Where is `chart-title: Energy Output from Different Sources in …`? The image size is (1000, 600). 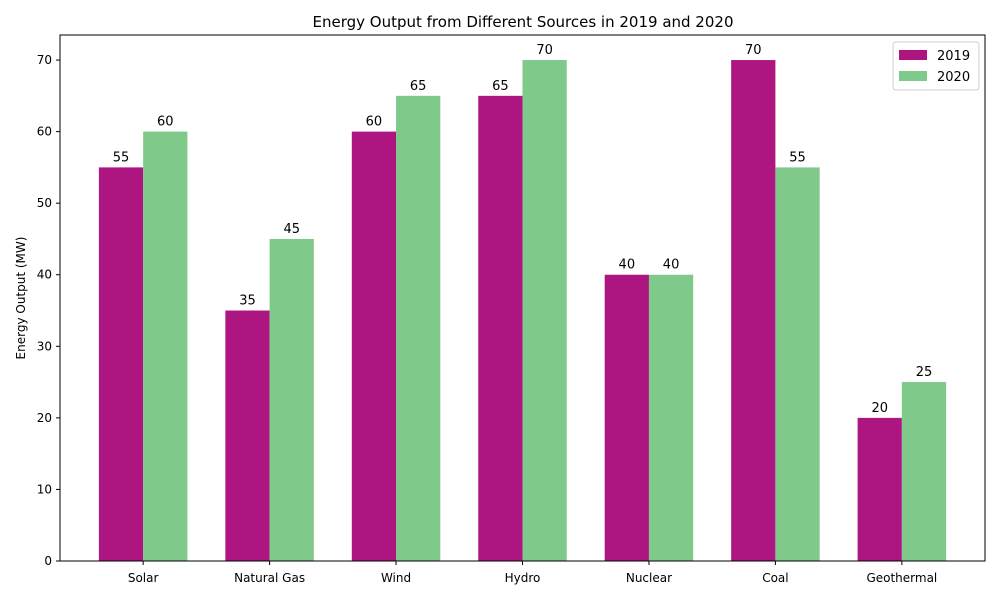 chart-title: Energy Output from Different Sources in … is located at coordinates (523, 22).